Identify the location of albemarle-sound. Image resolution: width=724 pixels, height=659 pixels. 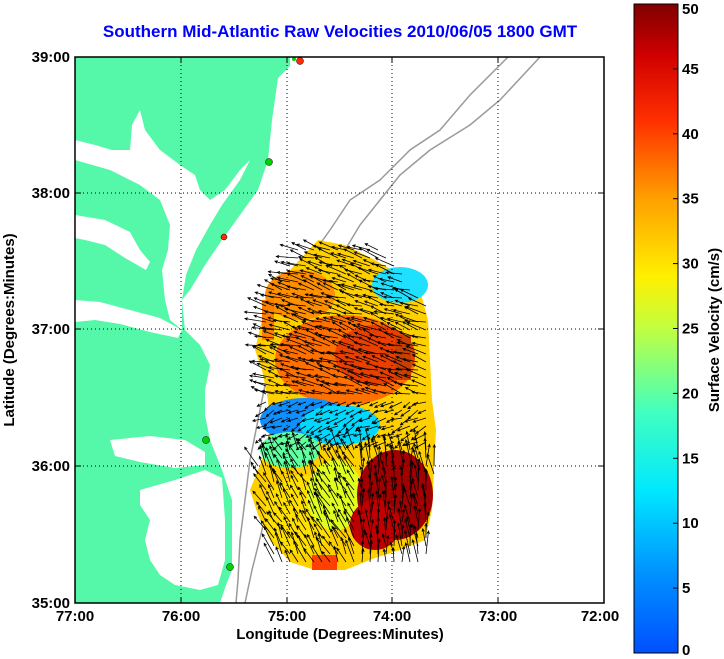
(157, 452).